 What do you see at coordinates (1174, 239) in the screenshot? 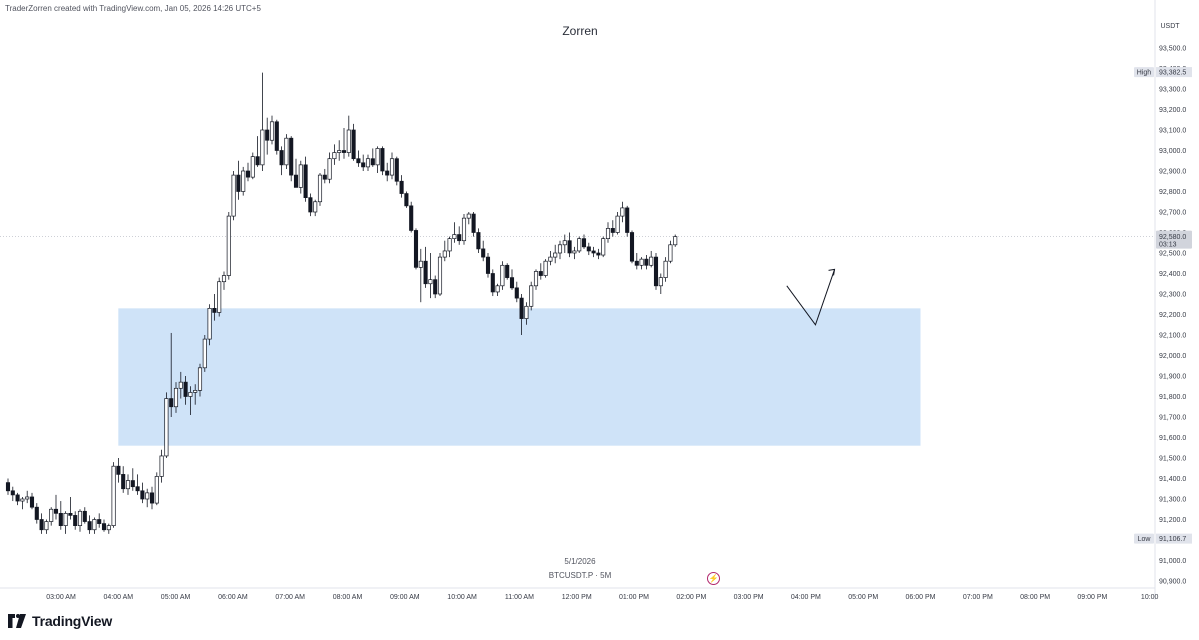
I see `last-price-badge: 92,580.003:13` at bounding box center [1174, 239].